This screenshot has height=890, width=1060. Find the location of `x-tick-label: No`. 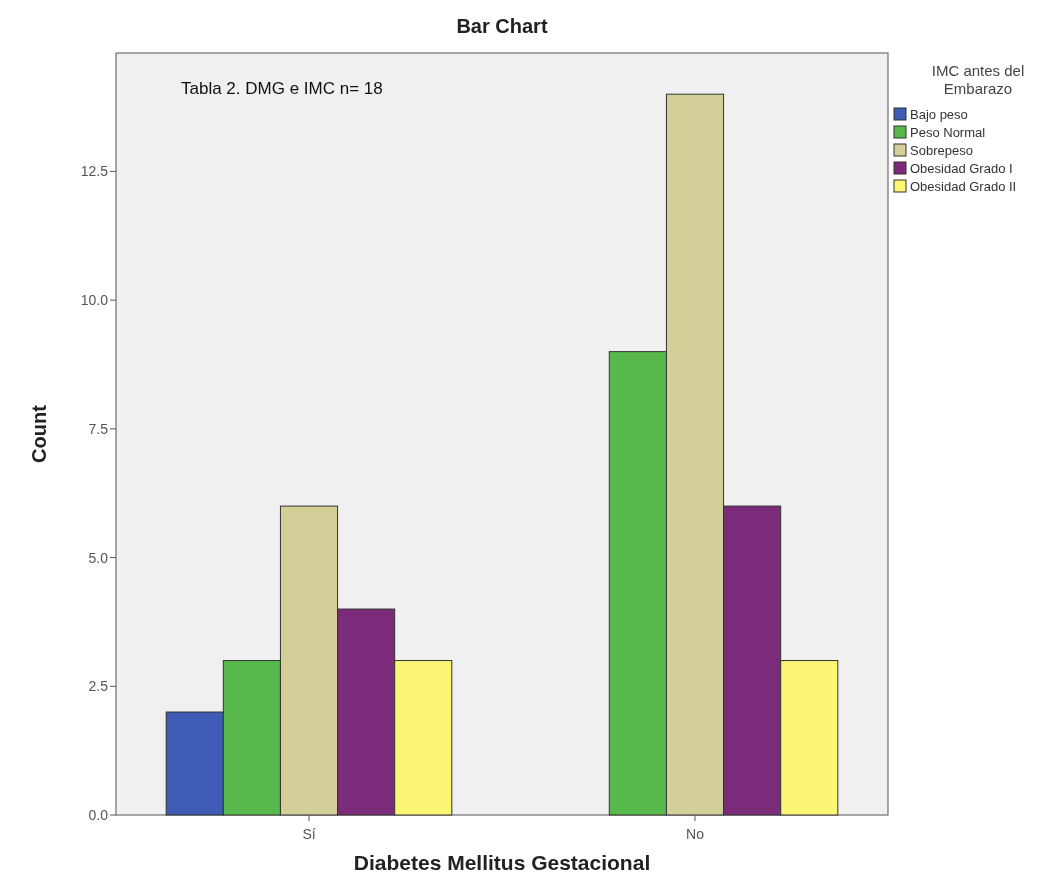

x-tick-label: No is located at coordinates (695, 834).